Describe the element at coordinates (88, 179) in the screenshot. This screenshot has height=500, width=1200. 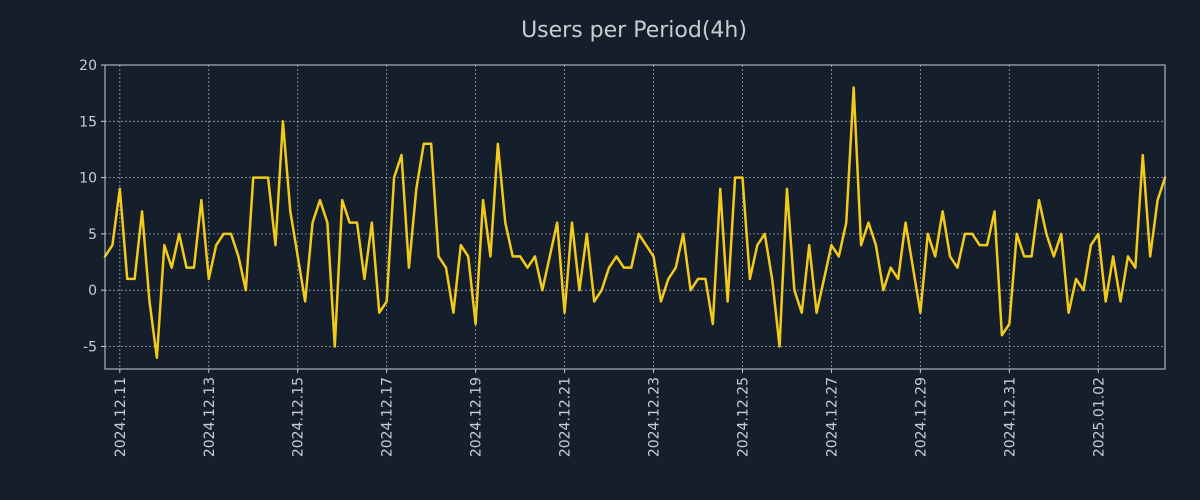
I see `y-tick-label: 10` at that location.